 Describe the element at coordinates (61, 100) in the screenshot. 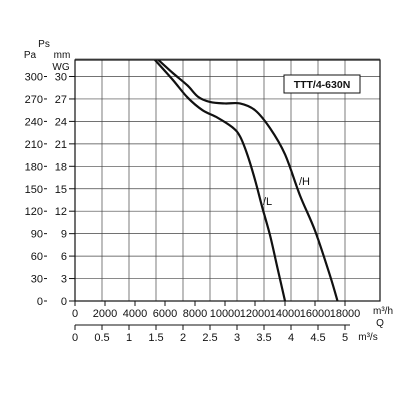

I see `y-tick-label-wg: 27` at that location.